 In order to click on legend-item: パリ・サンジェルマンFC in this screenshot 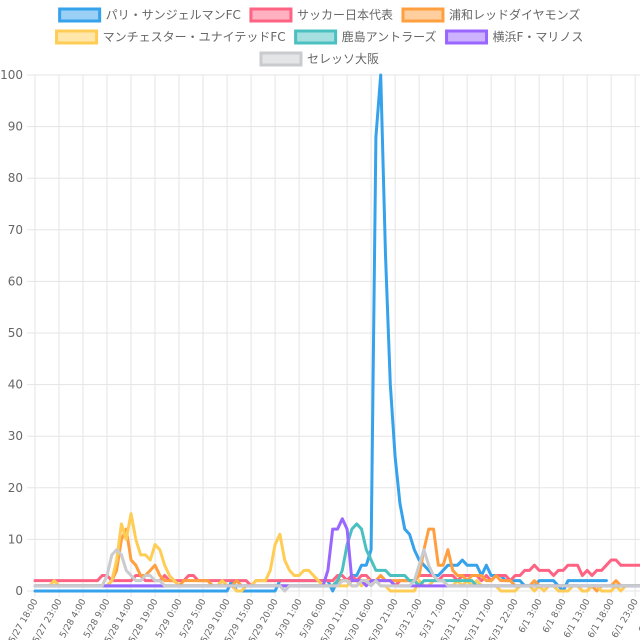, I will do `click(149, 15)`.